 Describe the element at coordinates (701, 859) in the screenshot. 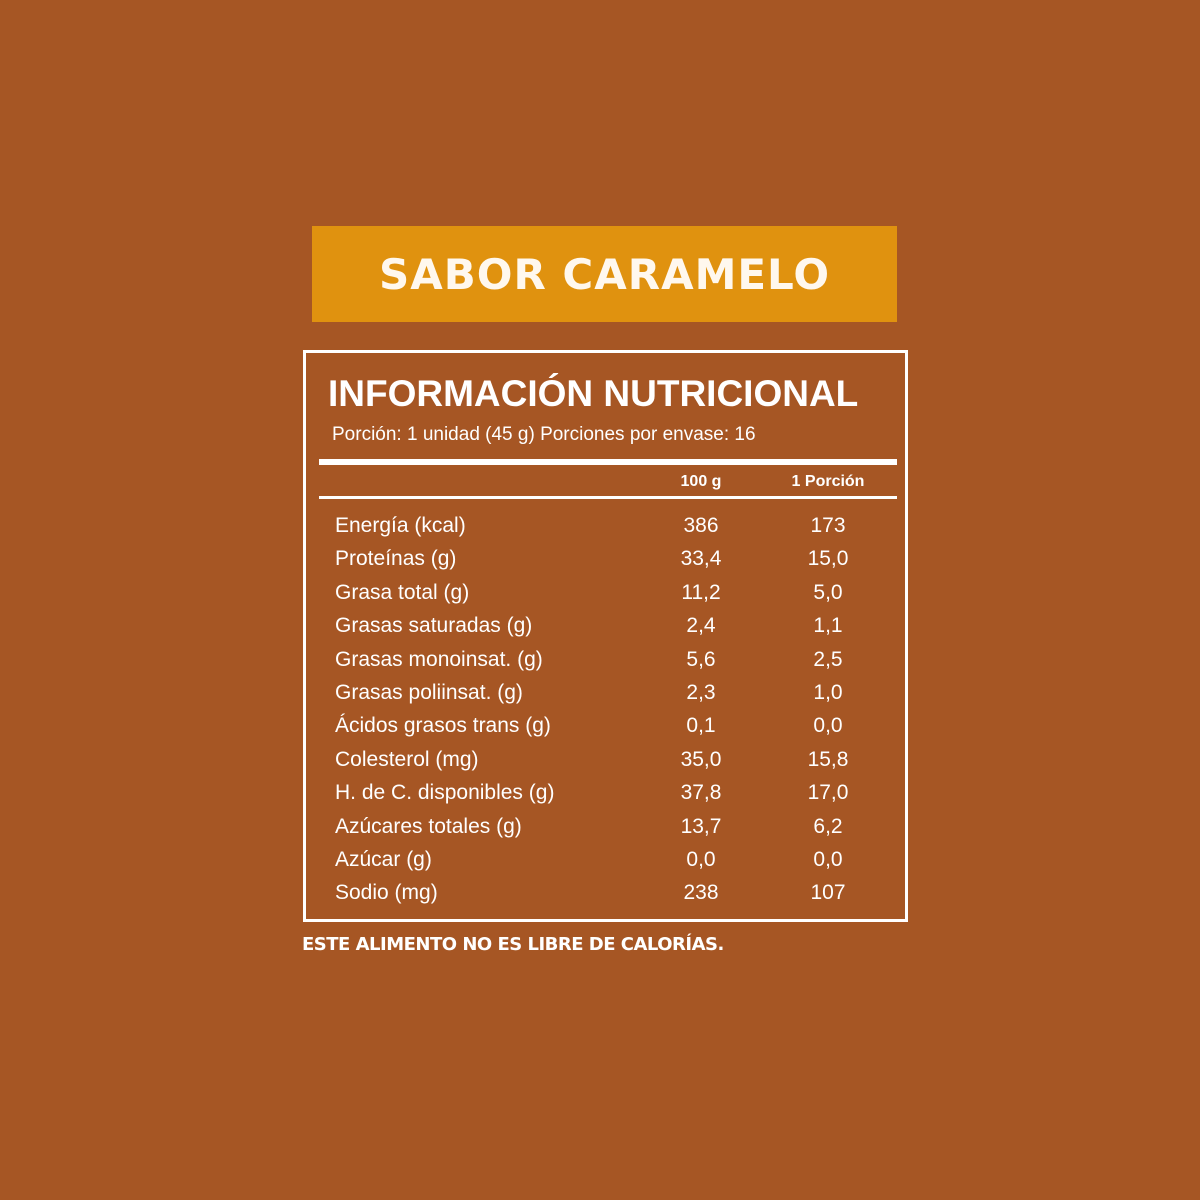

I see `value-per-100g: 0,0` at that location.